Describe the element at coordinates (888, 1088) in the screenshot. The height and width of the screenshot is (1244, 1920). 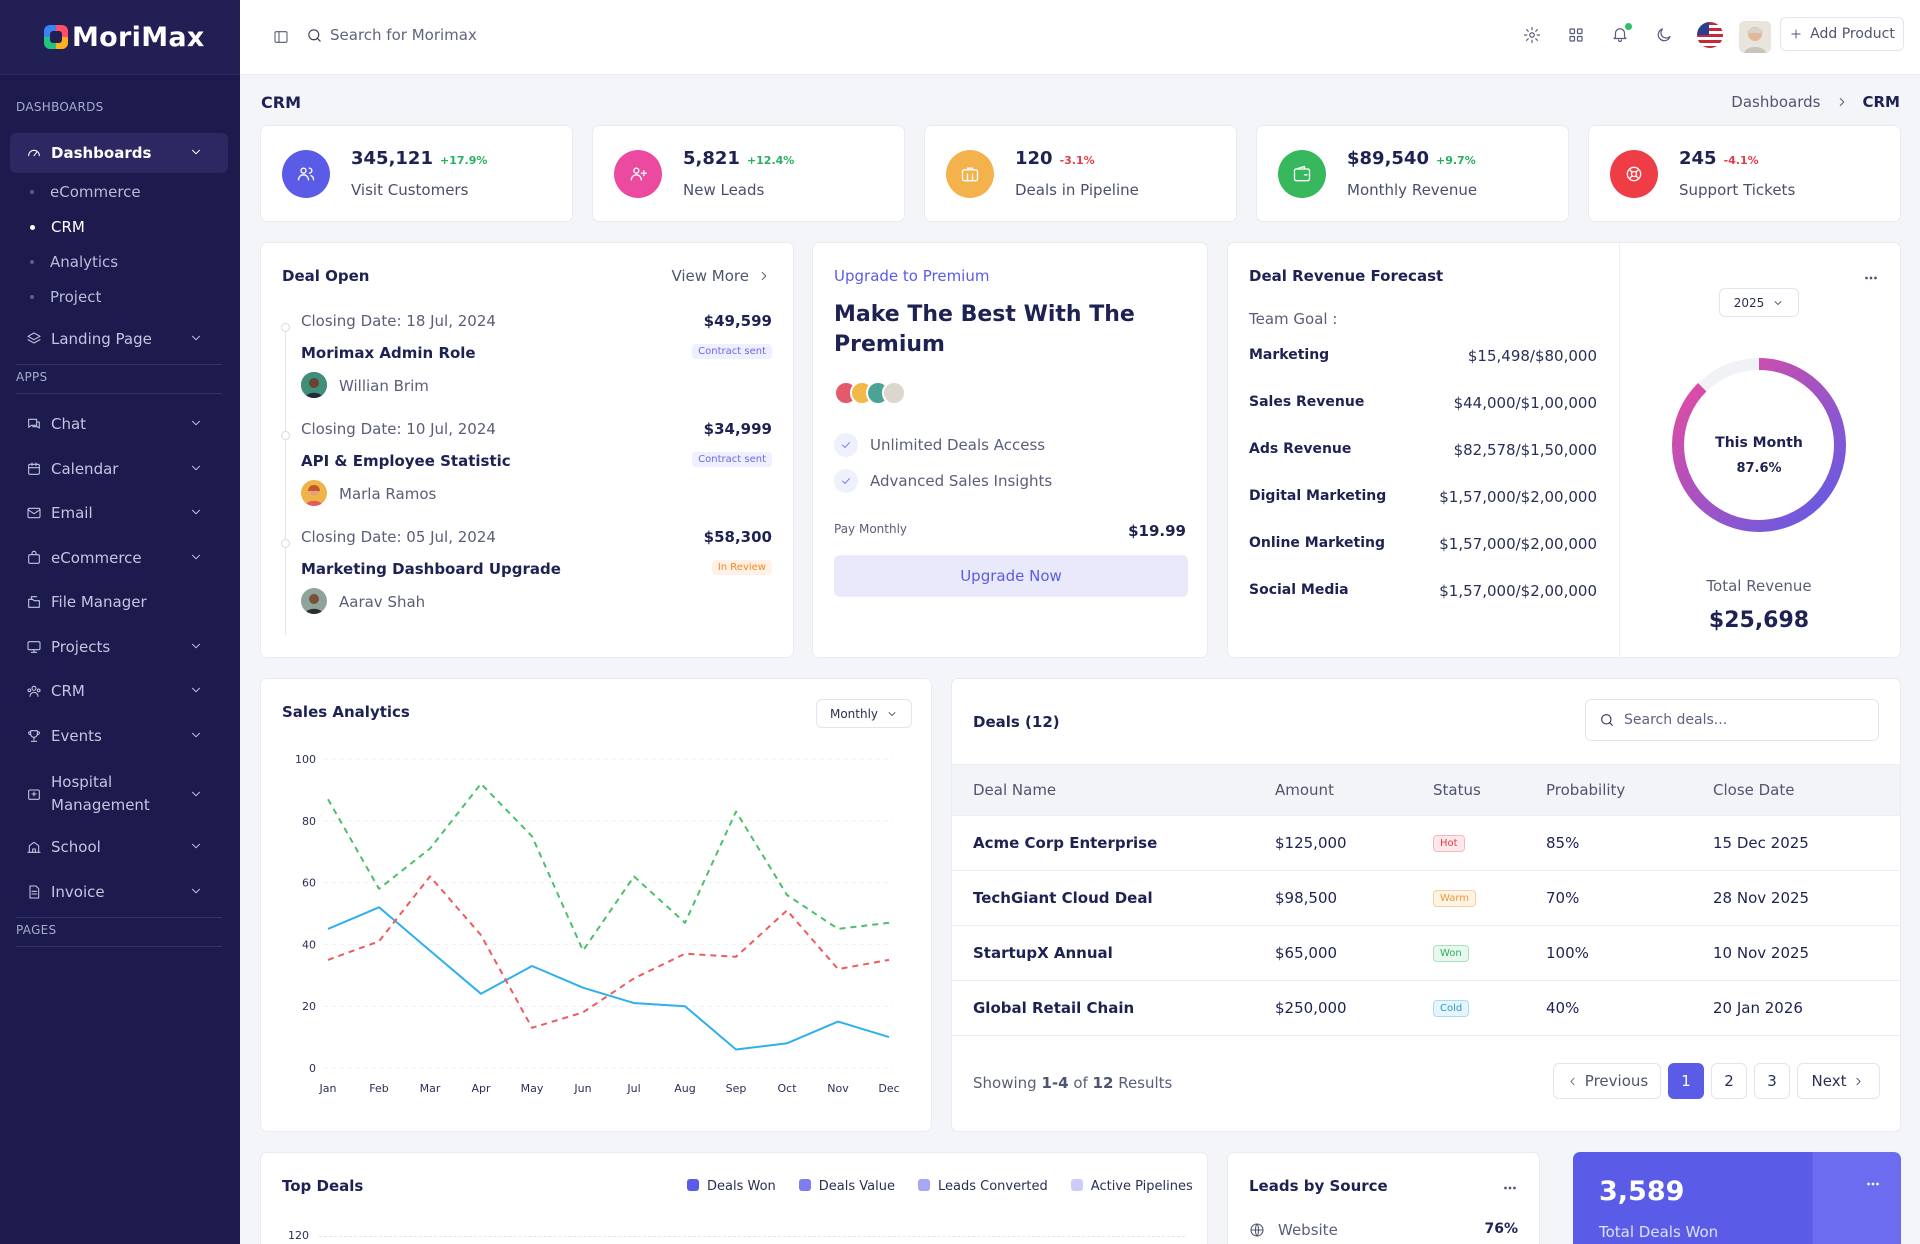
I see `x-tick-label: Dec` at that location.